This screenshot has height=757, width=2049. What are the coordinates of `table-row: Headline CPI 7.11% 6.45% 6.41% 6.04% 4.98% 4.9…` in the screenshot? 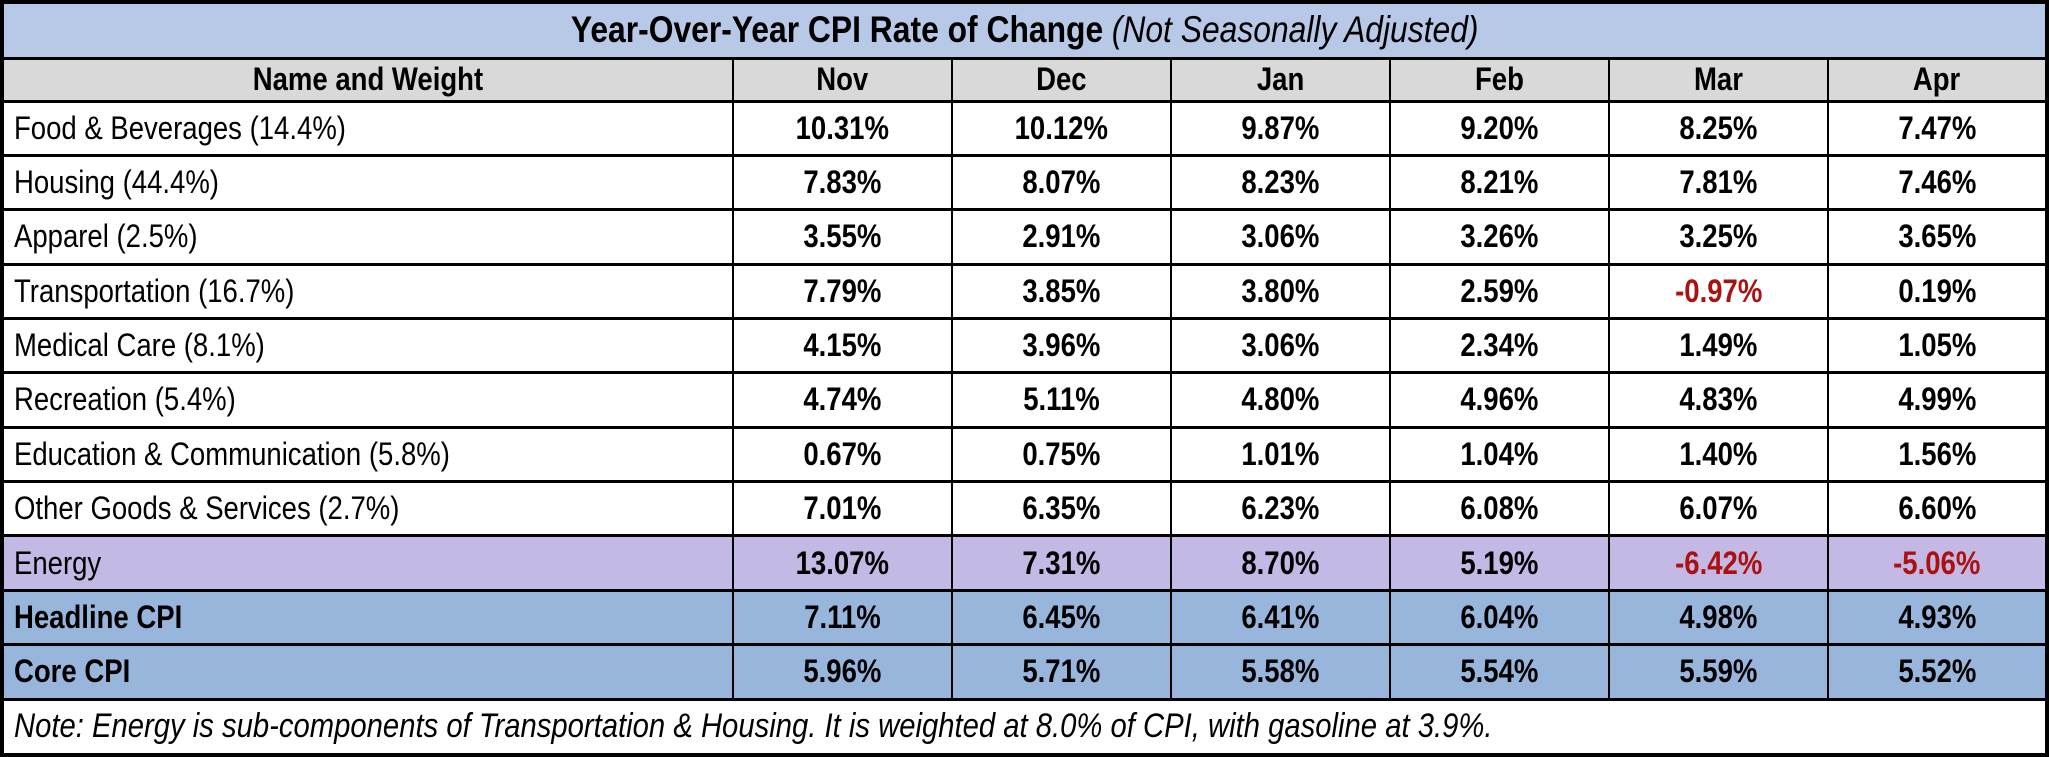 It's located at (1024, 617).